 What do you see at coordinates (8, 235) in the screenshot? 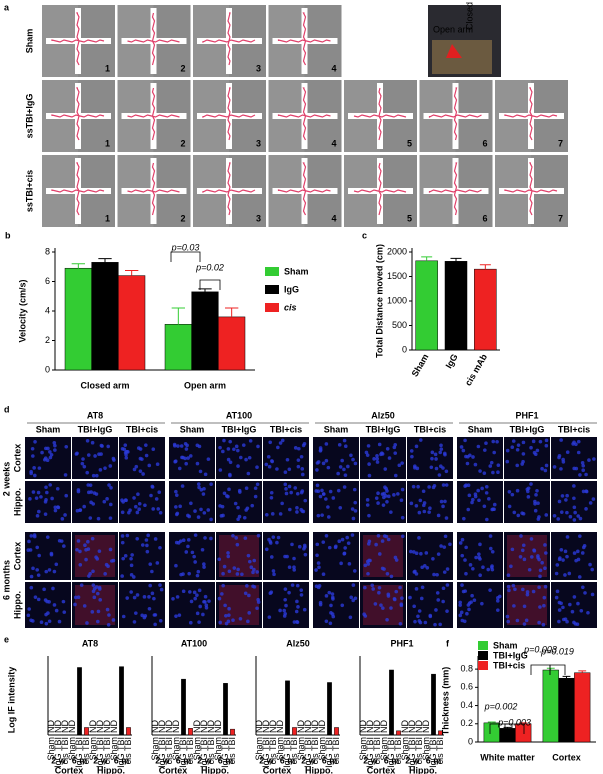
I see `panel-label: b` at bounding box center [8, 235].